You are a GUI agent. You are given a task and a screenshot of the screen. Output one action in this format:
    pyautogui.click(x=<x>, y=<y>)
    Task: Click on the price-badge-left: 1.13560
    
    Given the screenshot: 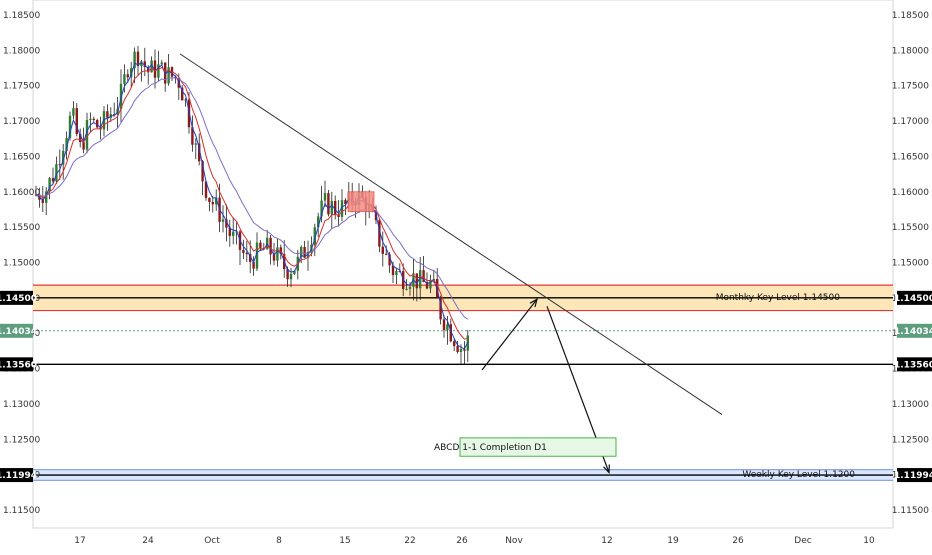 What is the action you would take?
    pyautogui.click(x=18, y=364)
    